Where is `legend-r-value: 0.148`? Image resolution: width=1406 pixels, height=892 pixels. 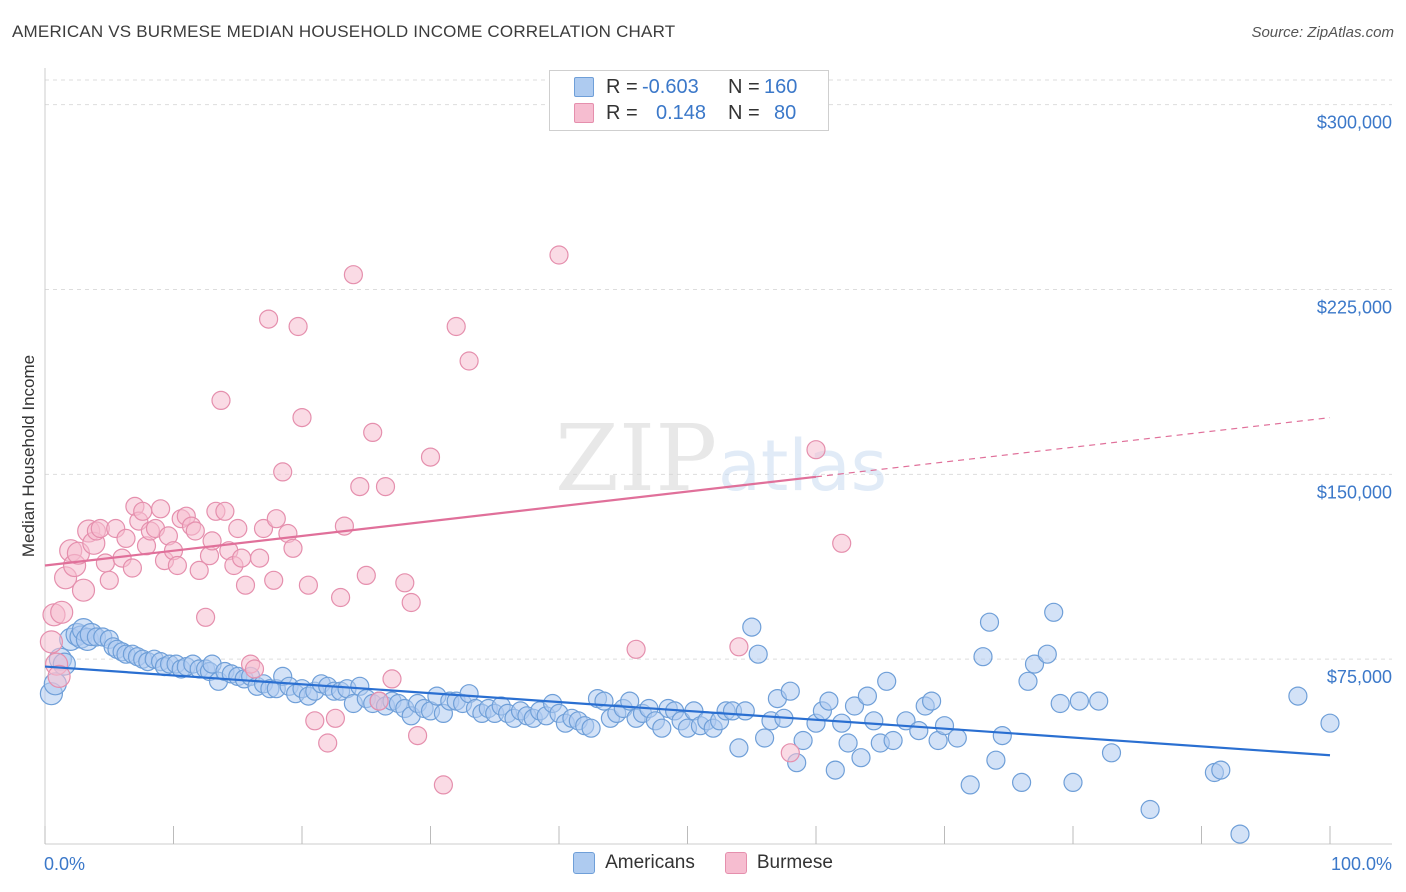 legend-r-value: 0.148 is located at coordinates (681, 112).